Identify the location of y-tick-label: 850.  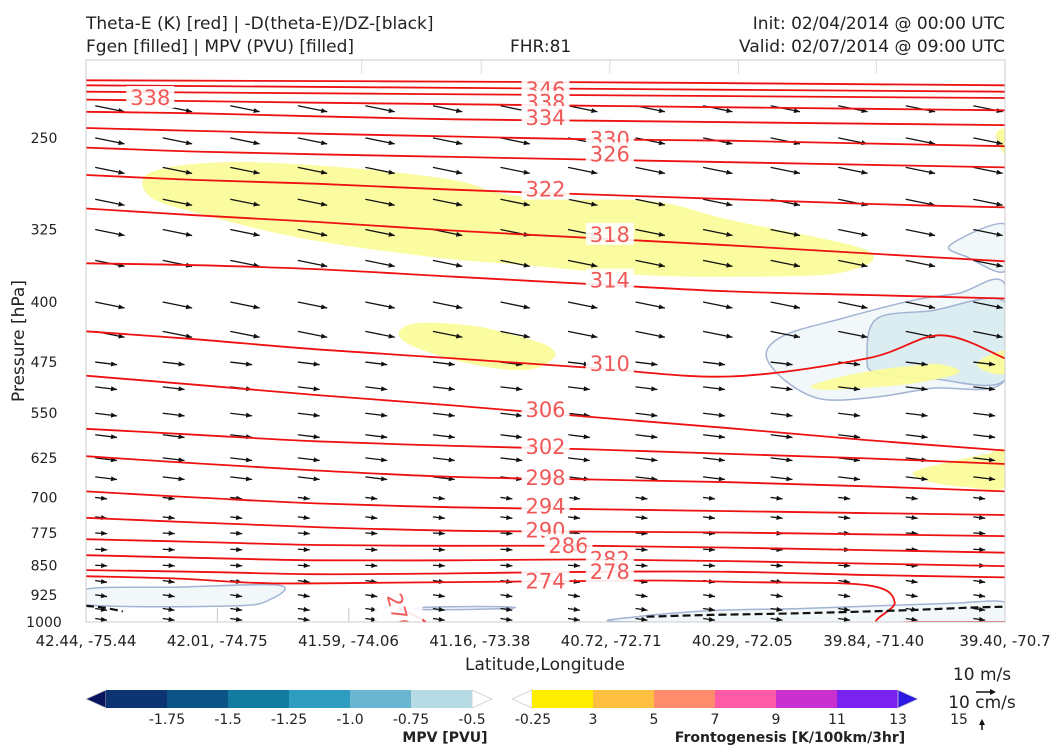
(44, 566).